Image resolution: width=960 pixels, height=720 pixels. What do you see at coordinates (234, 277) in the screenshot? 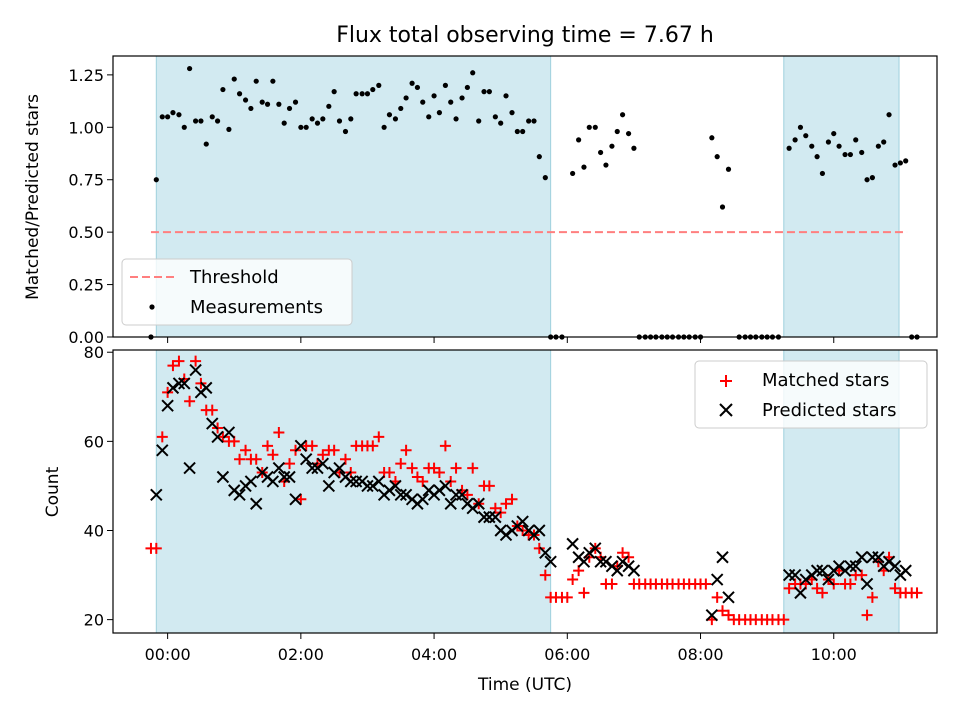
I see `legend-threshold-label: Threshold` at bounding box center [234, 277].